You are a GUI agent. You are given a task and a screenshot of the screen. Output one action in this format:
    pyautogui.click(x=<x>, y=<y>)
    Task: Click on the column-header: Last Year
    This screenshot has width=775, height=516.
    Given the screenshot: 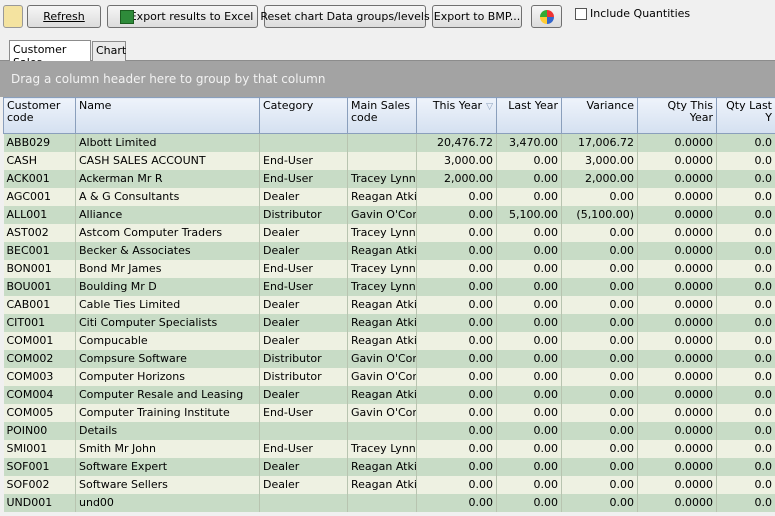 What is the action you would take?
    pyautogui.click(x=529, y=116)
    